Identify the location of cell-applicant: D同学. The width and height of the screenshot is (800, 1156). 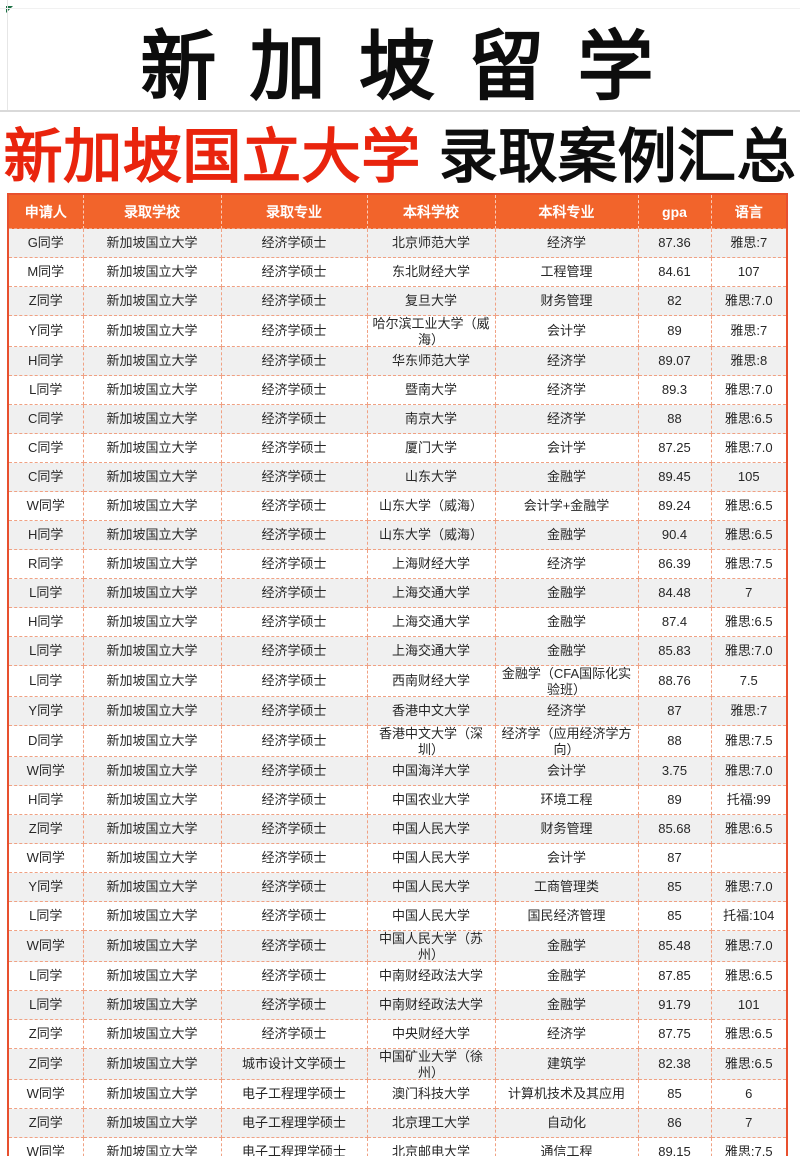
(45, 741).